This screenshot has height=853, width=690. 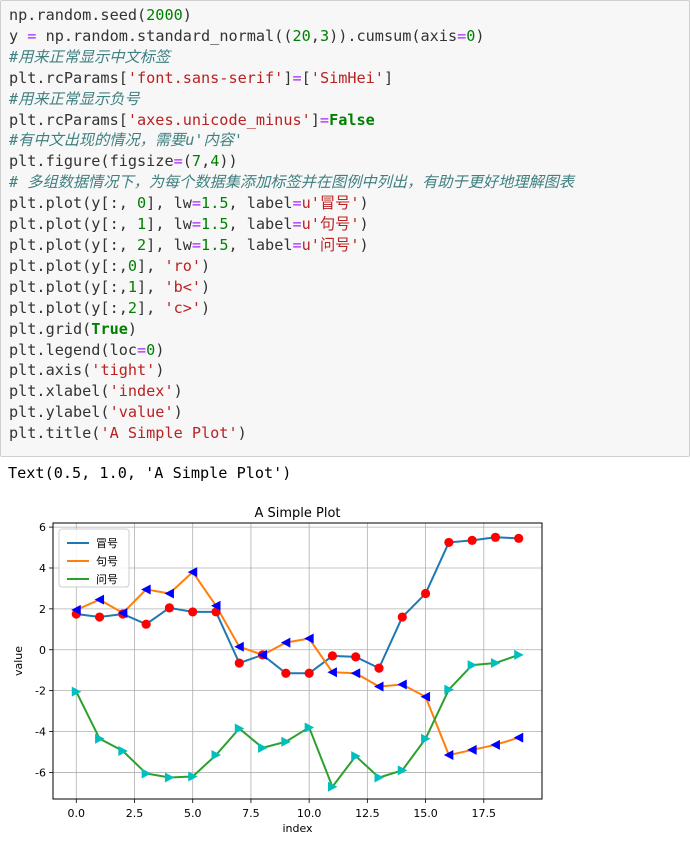 I want to click on legend-label: 冒号, so click(x=107, y=543).